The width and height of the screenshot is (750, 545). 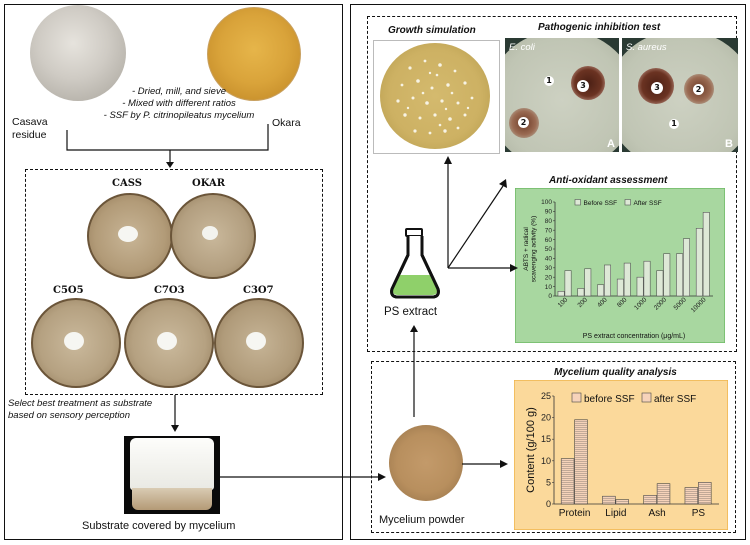 What do you see at coordinates (549, 240) in the screenshot?
I see `y-tick-label: 60` at bounding box center [549, 240].